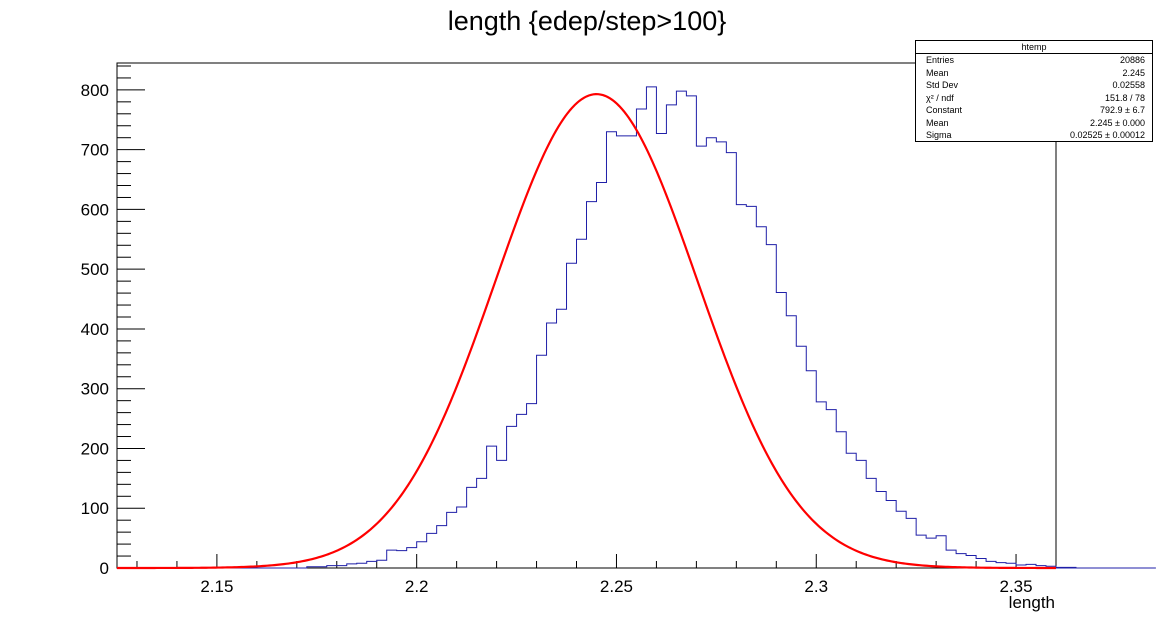  What do you see at coordinates (1034, 73) in the screenshot?
I see `stats-row: Mean 2.245` at bounding box center [1034, 73].